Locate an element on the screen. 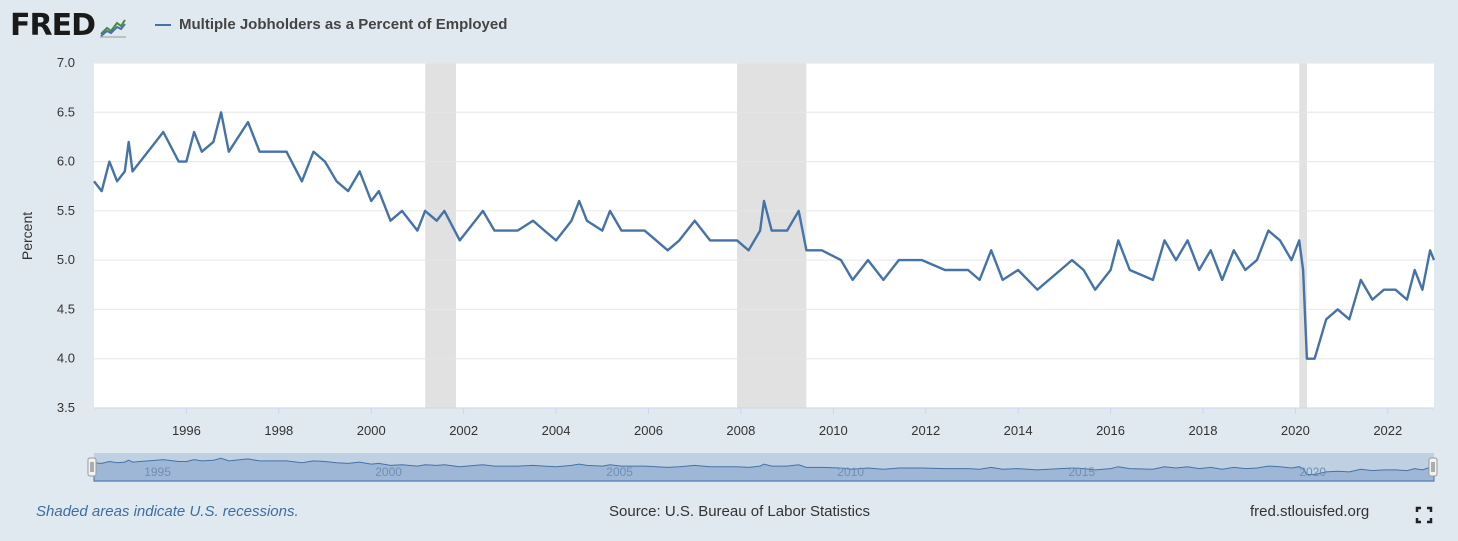  y-axis-ticks: 3.5 4.0 4.5 5.0 5.5 6.0 6.5 7.0 is located at coordinates (66, 235).